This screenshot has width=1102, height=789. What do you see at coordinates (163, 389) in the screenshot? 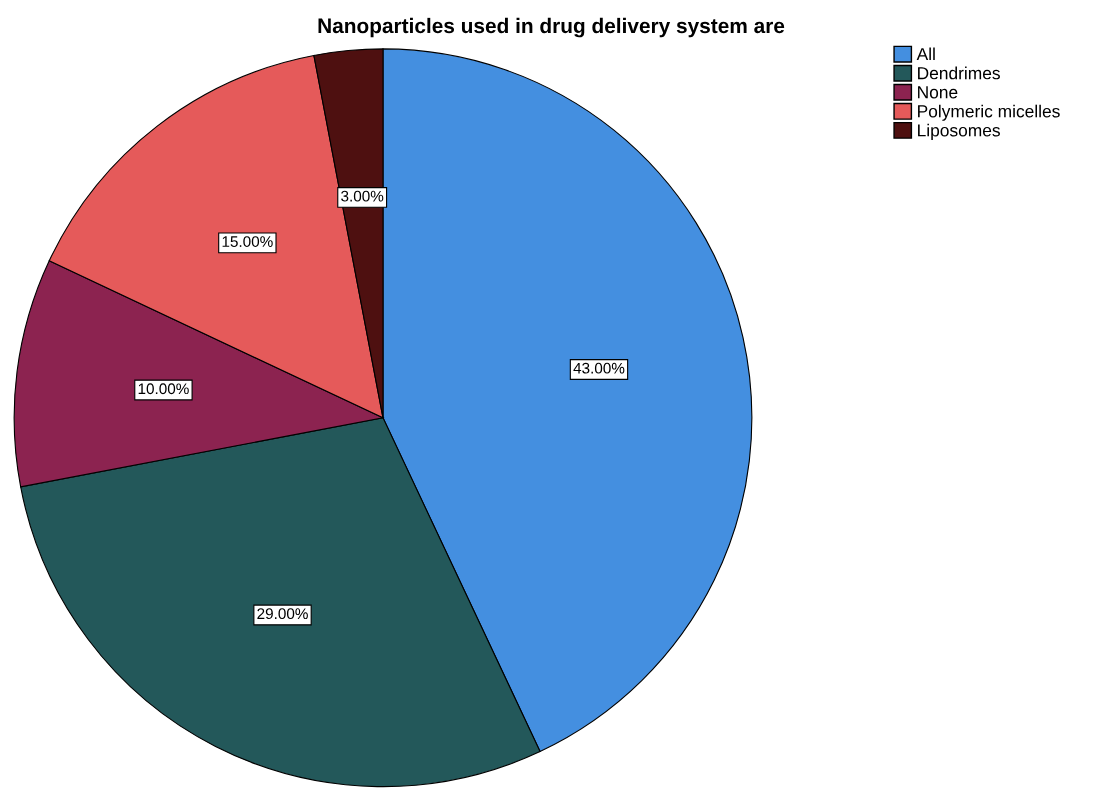
I see `data-label: 10.00%` at bounding box center [163, 389].